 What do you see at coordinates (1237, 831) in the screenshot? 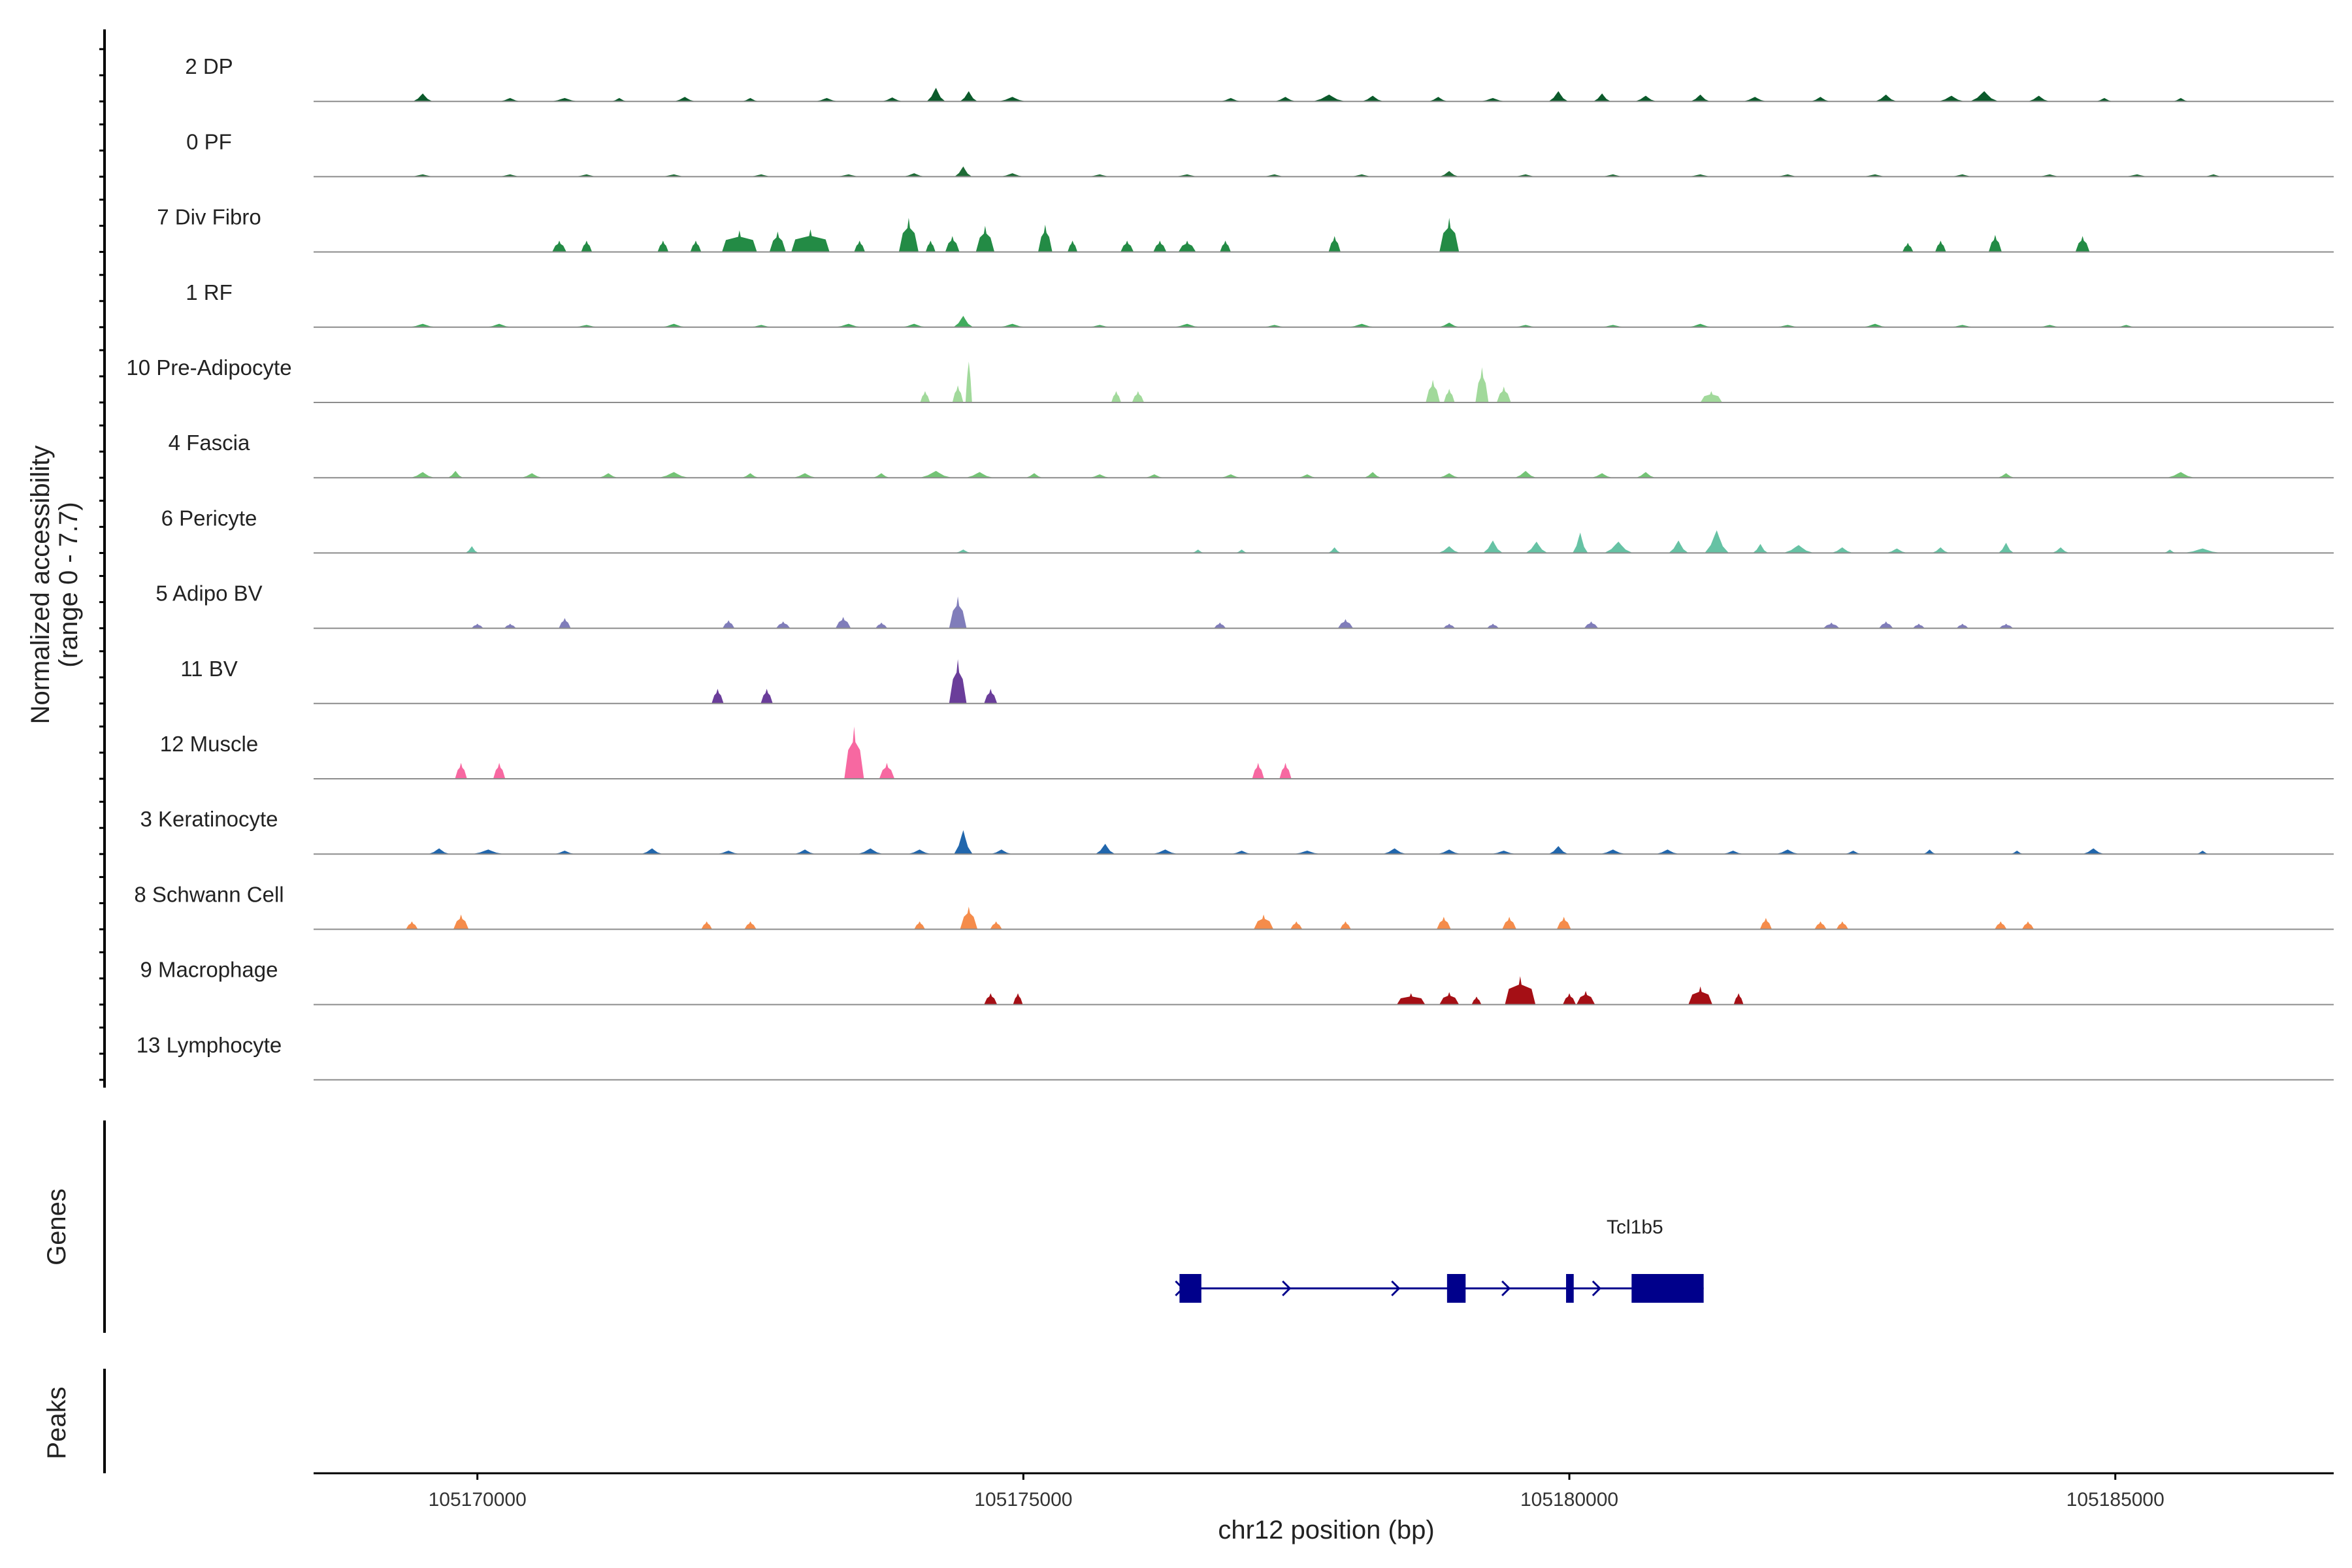
I see `track-3-keratinocyte: 3 Keratinocyte` at bounding box center [1237, 831].